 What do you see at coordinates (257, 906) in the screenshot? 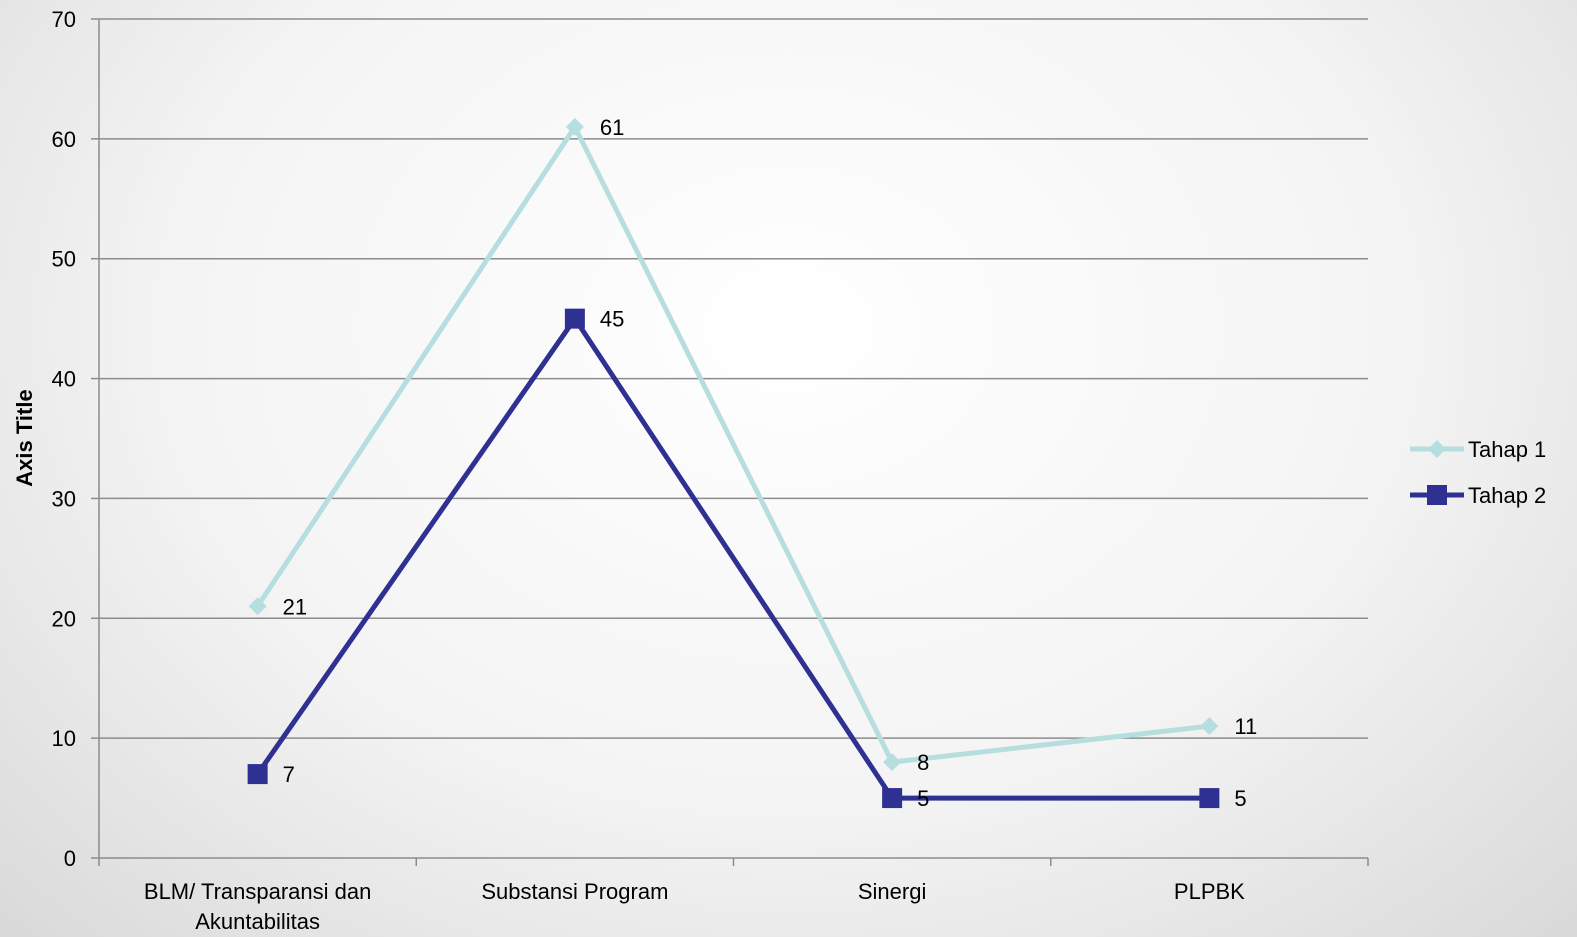
I see `x-tick-label: BLM/ Transparansi dan Akuntabilitas` at bounding box center [257, 906].